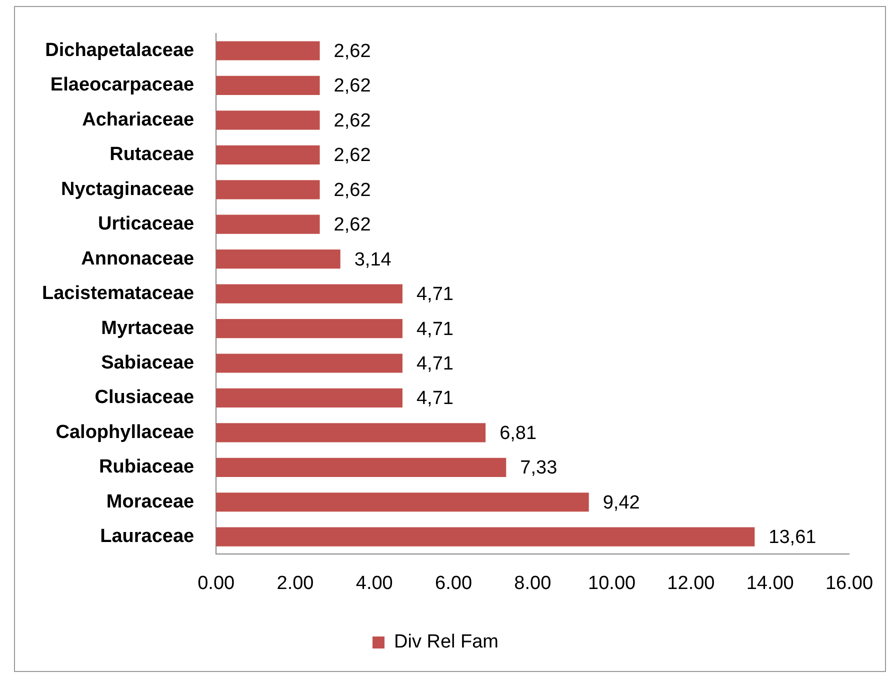  What do you see at coordinates (374, 583) in the screenshot?
I see `x-tick-label: 4.00` at bounding box center [374, 583].